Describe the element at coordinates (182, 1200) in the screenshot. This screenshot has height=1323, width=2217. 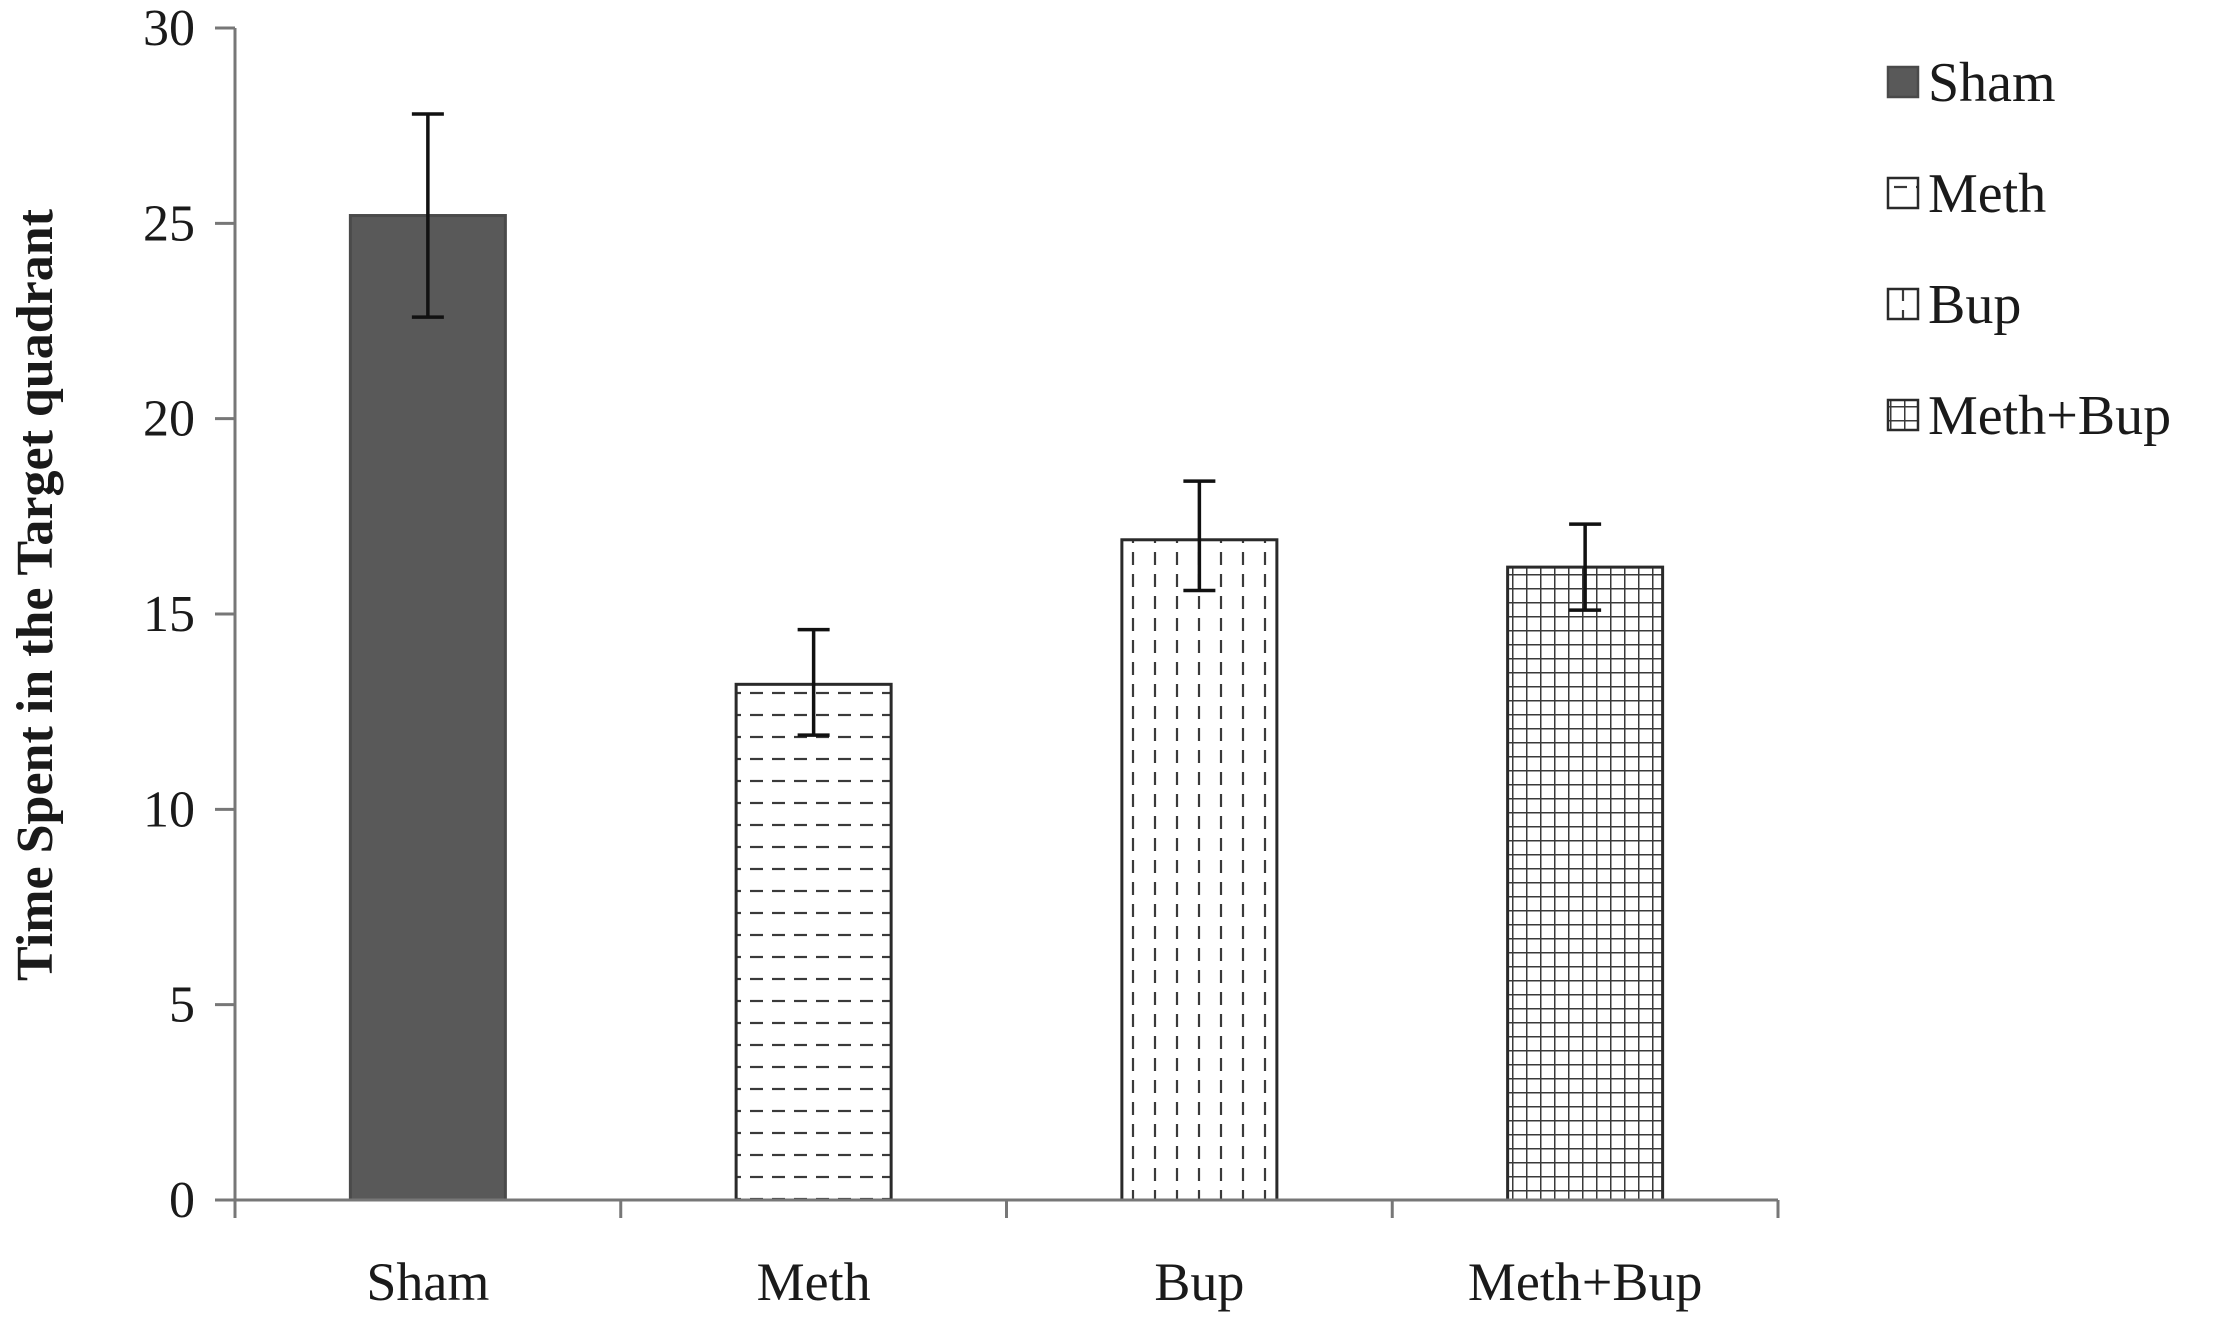
I see `y-tick-label: 0` at that location.